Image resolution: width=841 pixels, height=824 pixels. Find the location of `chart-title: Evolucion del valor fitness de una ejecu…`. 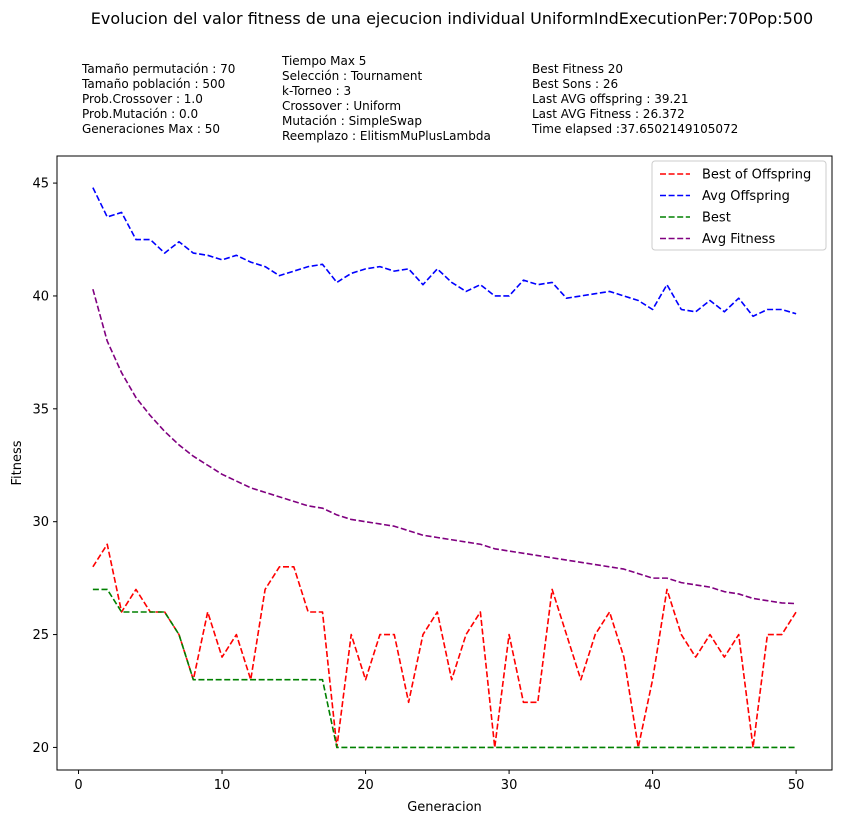

chart-title: Evolucion del valor fitness de una ejecu… is located at coordinates (452, 18).